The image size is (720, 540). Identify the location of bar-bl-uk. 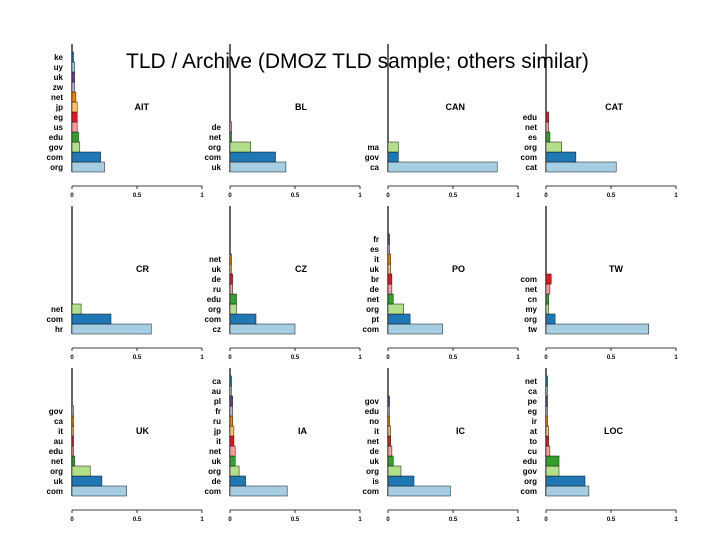
(258, 167).